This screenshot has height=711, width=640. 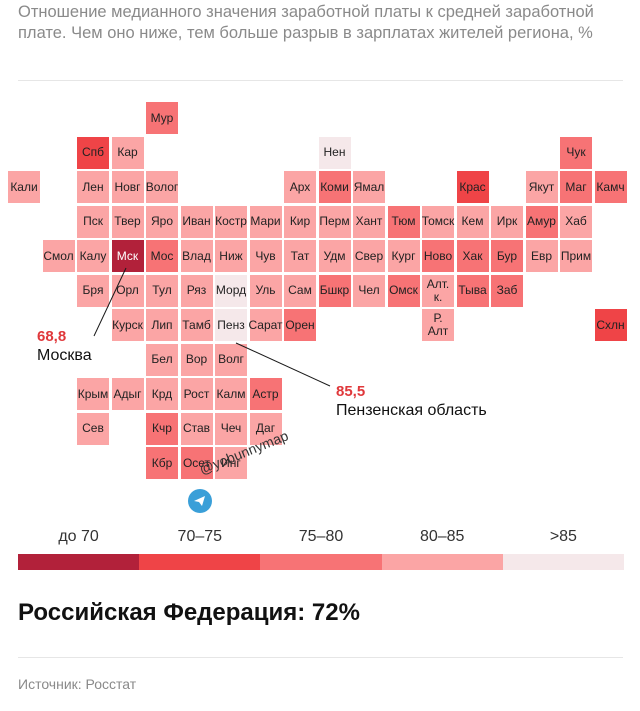 What do you see at coordinates (334, 152) in the screenshot?
I see `region-cell: Нен` at bounding box center [334, 152].